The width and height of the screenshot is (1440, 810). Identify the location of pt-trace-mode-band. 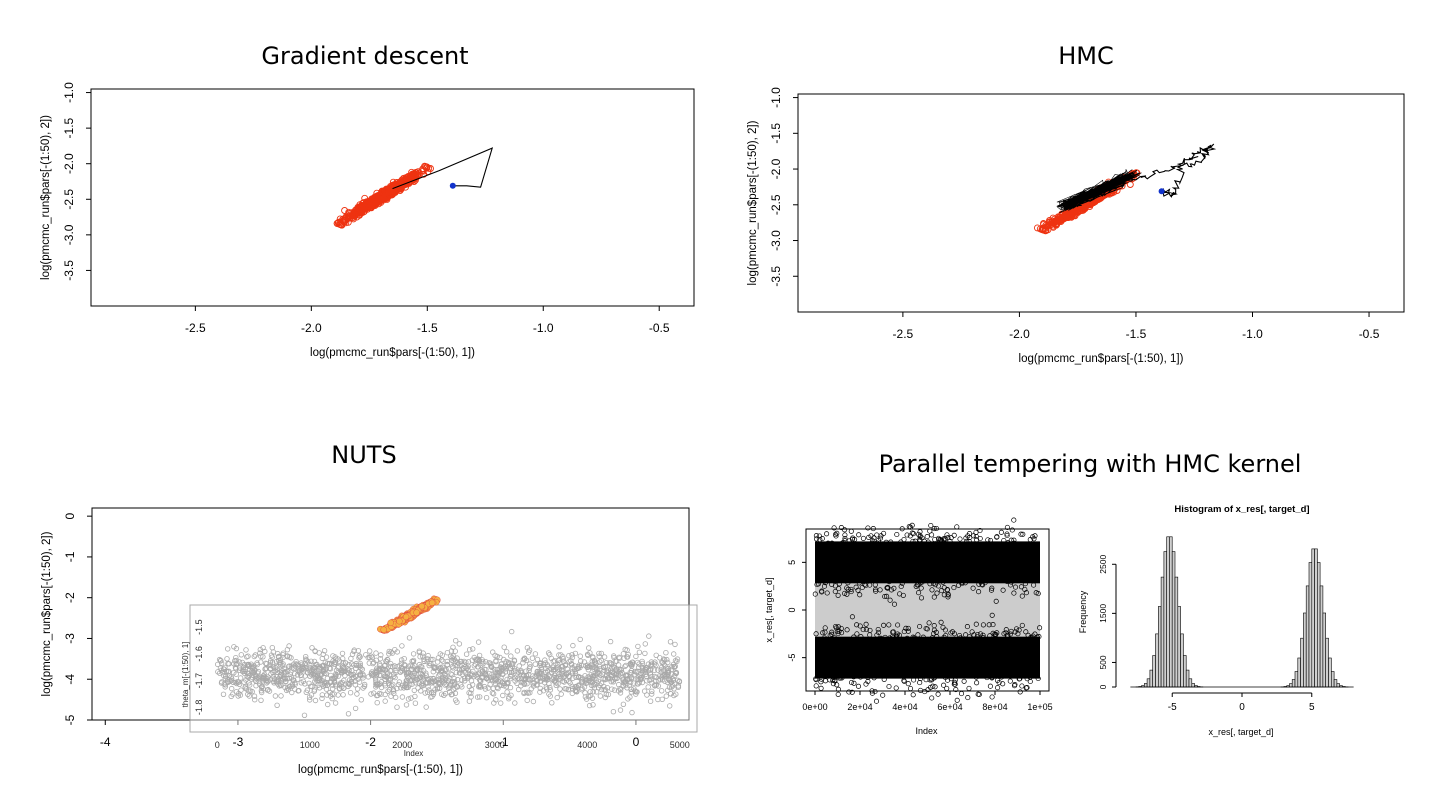
(927, 562).